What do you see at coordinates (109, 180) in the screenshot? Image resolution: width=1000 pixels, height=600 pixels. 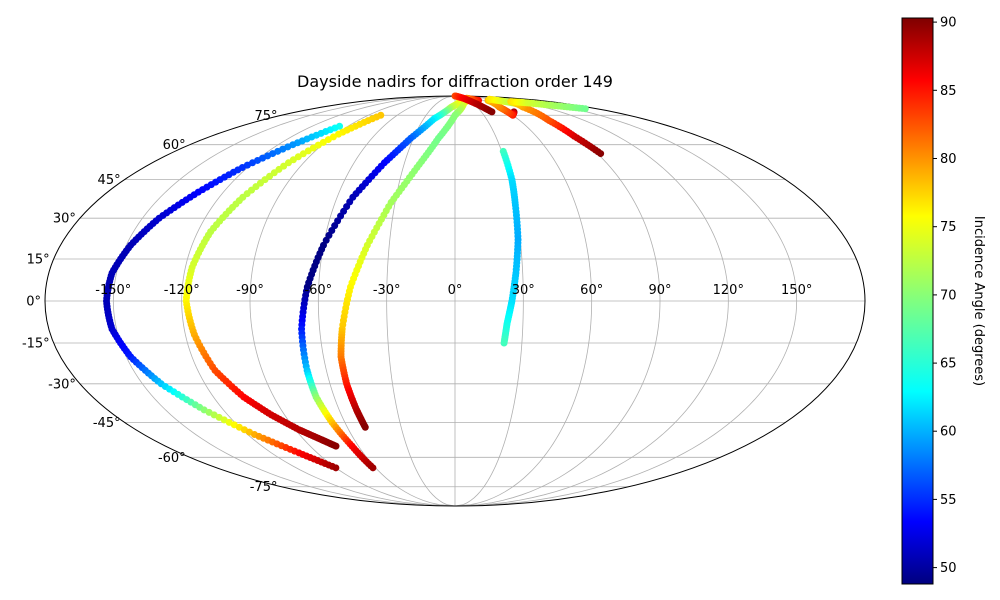 I see `lat-tick-label: 45°` at bounding box center [109, 180].